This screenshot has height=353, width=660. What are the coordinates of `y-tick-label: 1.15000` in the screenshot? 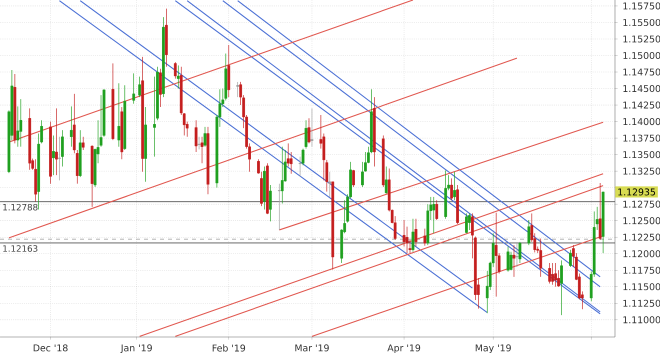 It's located at (641, 56).